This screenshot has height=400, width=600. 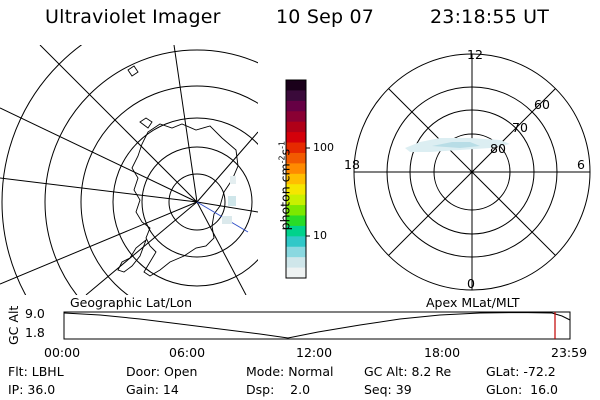 What do you see at coordinates (520, 127) in the screenshot?
I see `mlat-label-70: 70` at bounding box center [520, 127].